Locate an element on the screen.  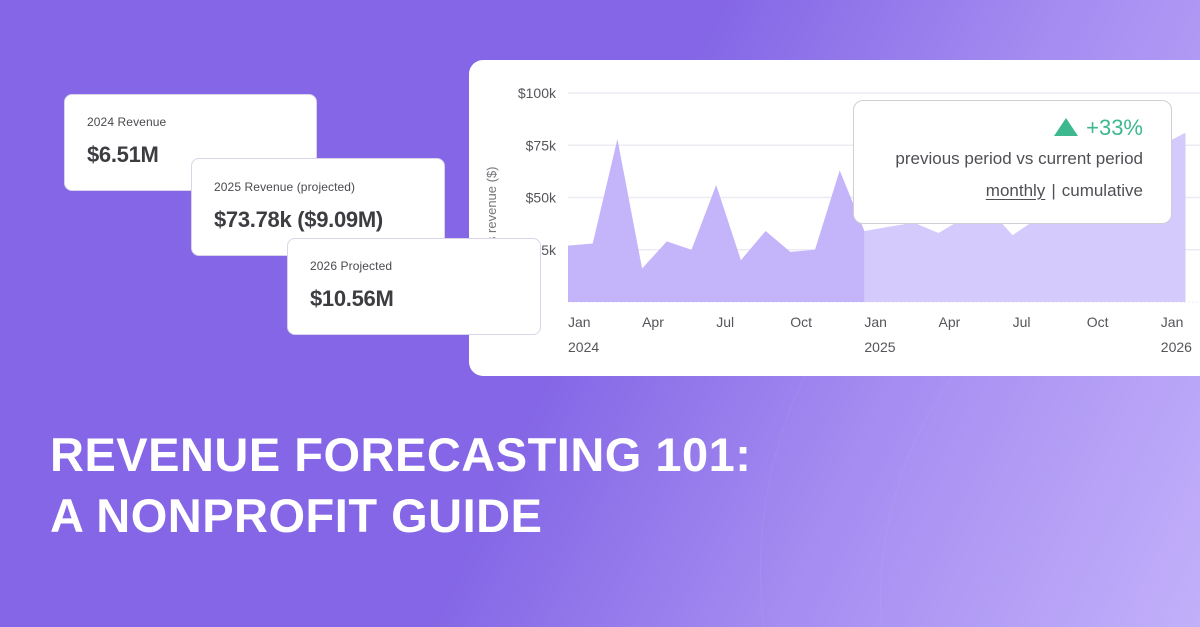
kpi-value: $6.51M is located at coordinates (123, 154).